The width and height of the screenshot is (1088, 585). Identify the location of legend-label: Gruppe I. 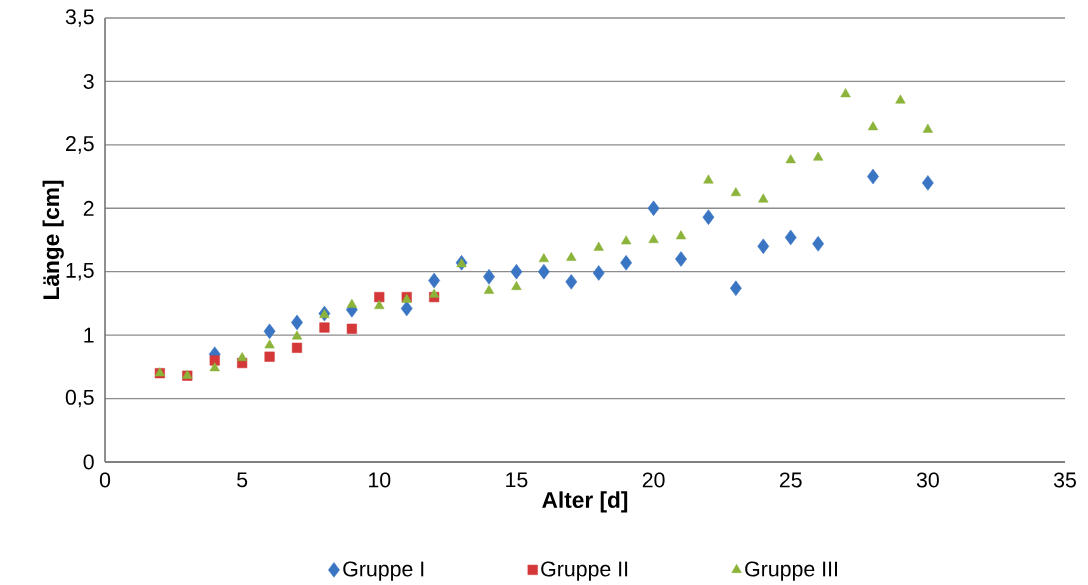
(383, 571).